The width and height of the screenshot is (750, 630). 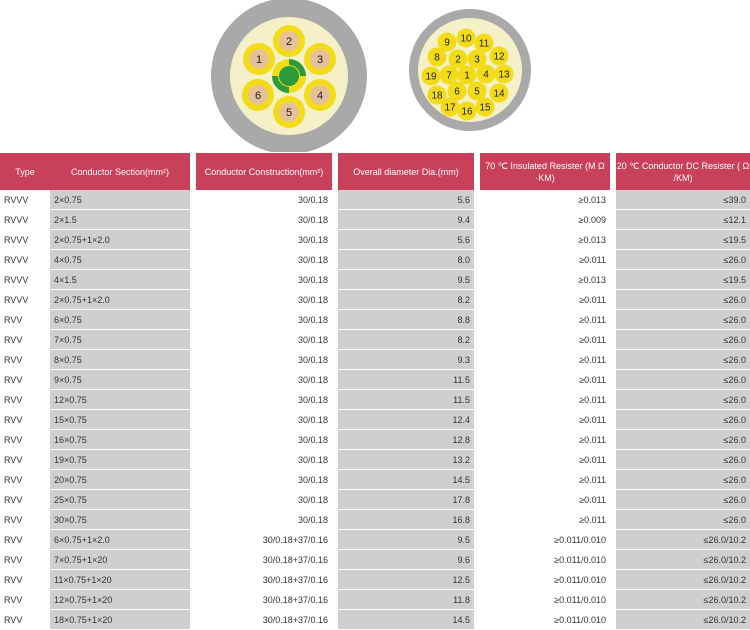 I want to click on diameter-cell: 9.4, so click(x=406, y=220).